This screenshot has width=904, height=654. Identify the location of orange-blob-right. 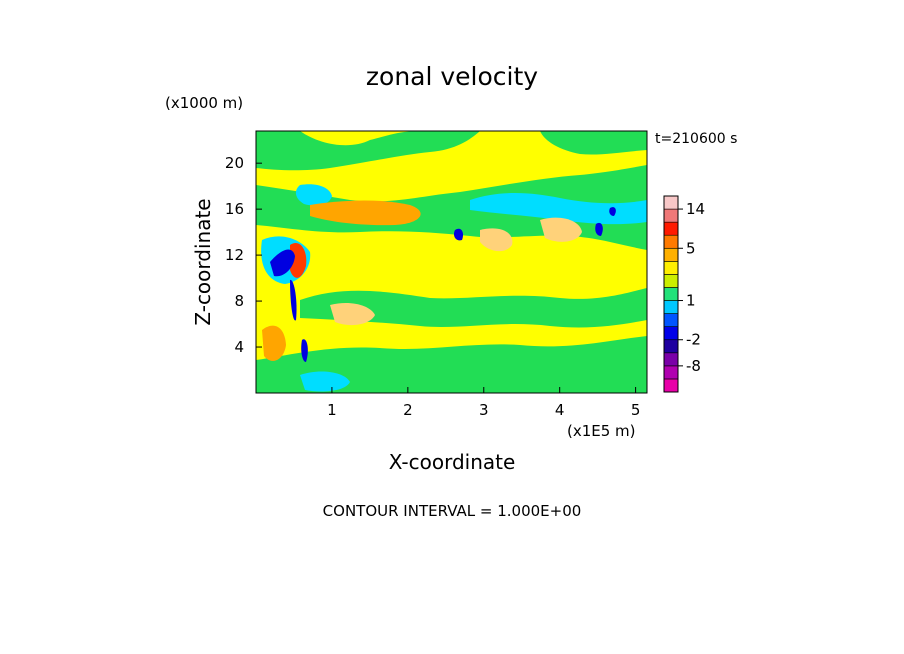
(561, 229).